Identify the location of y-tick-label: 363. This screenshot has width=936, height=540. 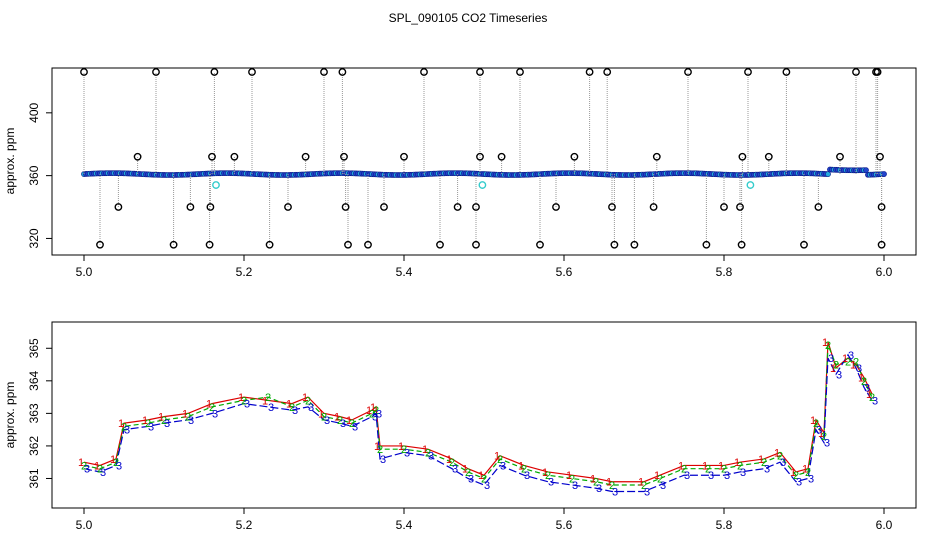
(34, 413).